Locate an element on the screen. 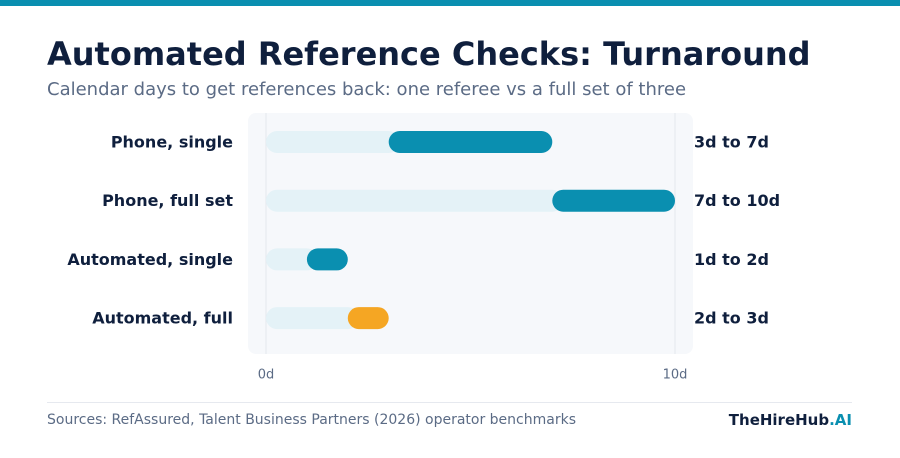 The width and height of the screenshot is (900, 458). footer-divider is located at coordinates (449, 402).